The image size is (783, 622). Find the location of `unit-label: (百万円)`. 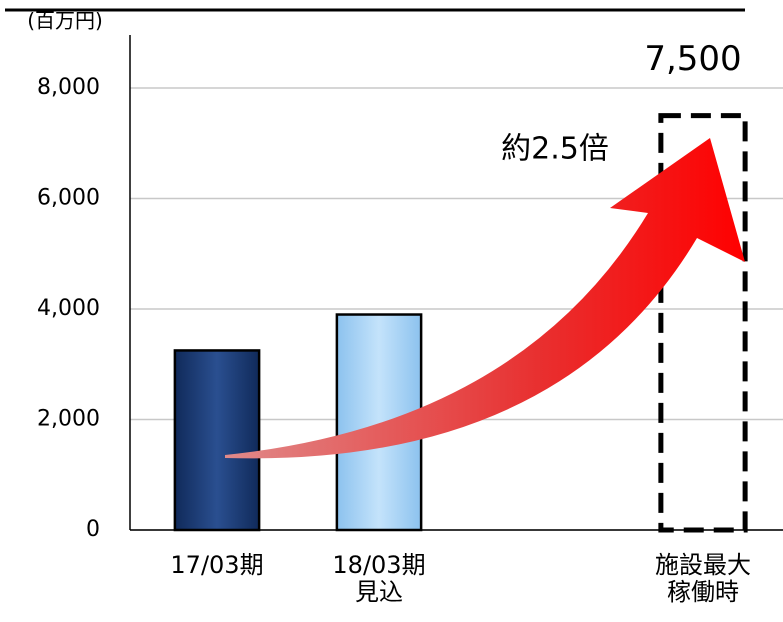

unit-label: (百万円) is located at coordinates (65, 21).